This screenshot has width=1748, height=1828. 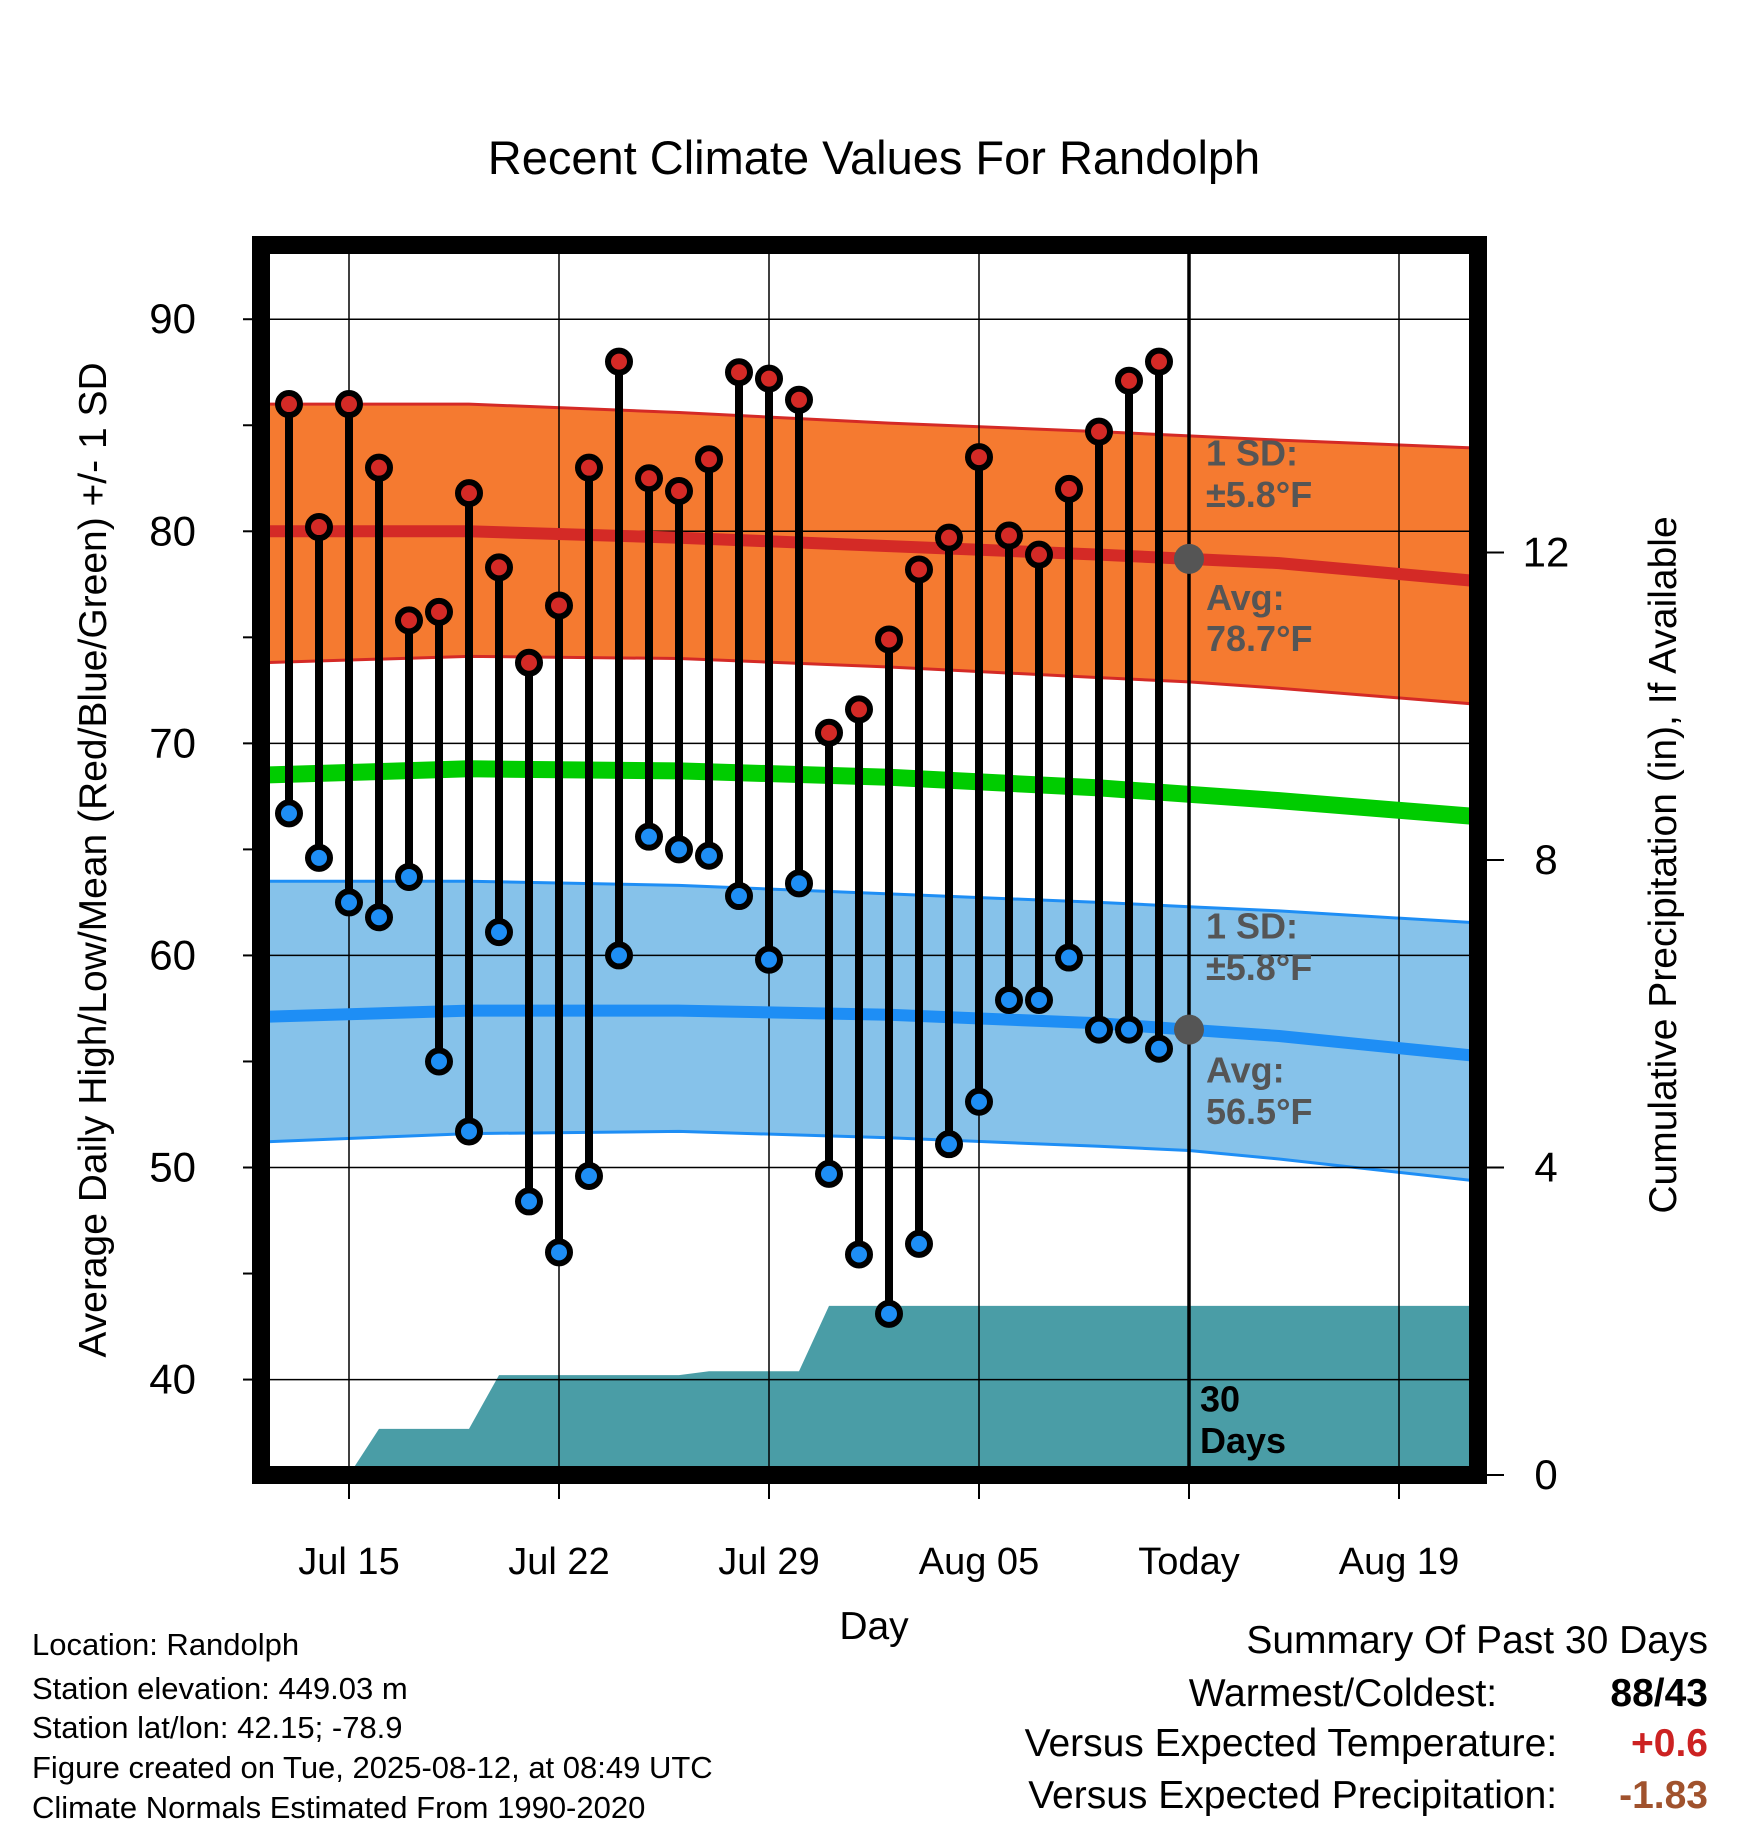 I want to click on y2-tick-label: 8, so click(x=1545, y=859).